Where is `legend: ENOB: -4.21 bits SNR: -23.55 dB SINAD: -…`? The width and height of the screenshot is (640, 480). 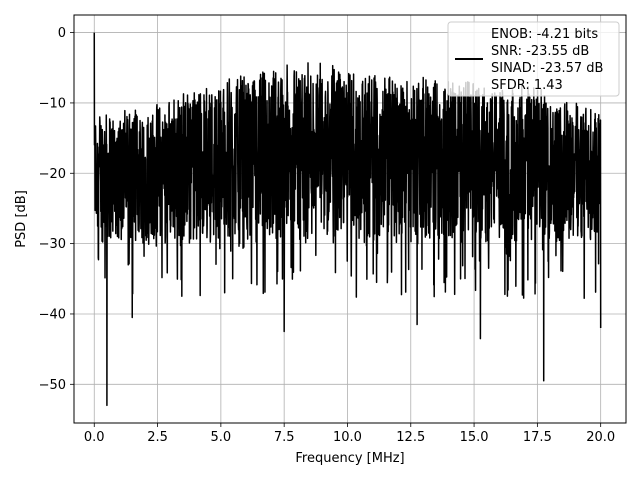
legend: ENOB: -4.21 bits SNR: -23.55 dB SINAD: -… is located at coordinates (533, 59).